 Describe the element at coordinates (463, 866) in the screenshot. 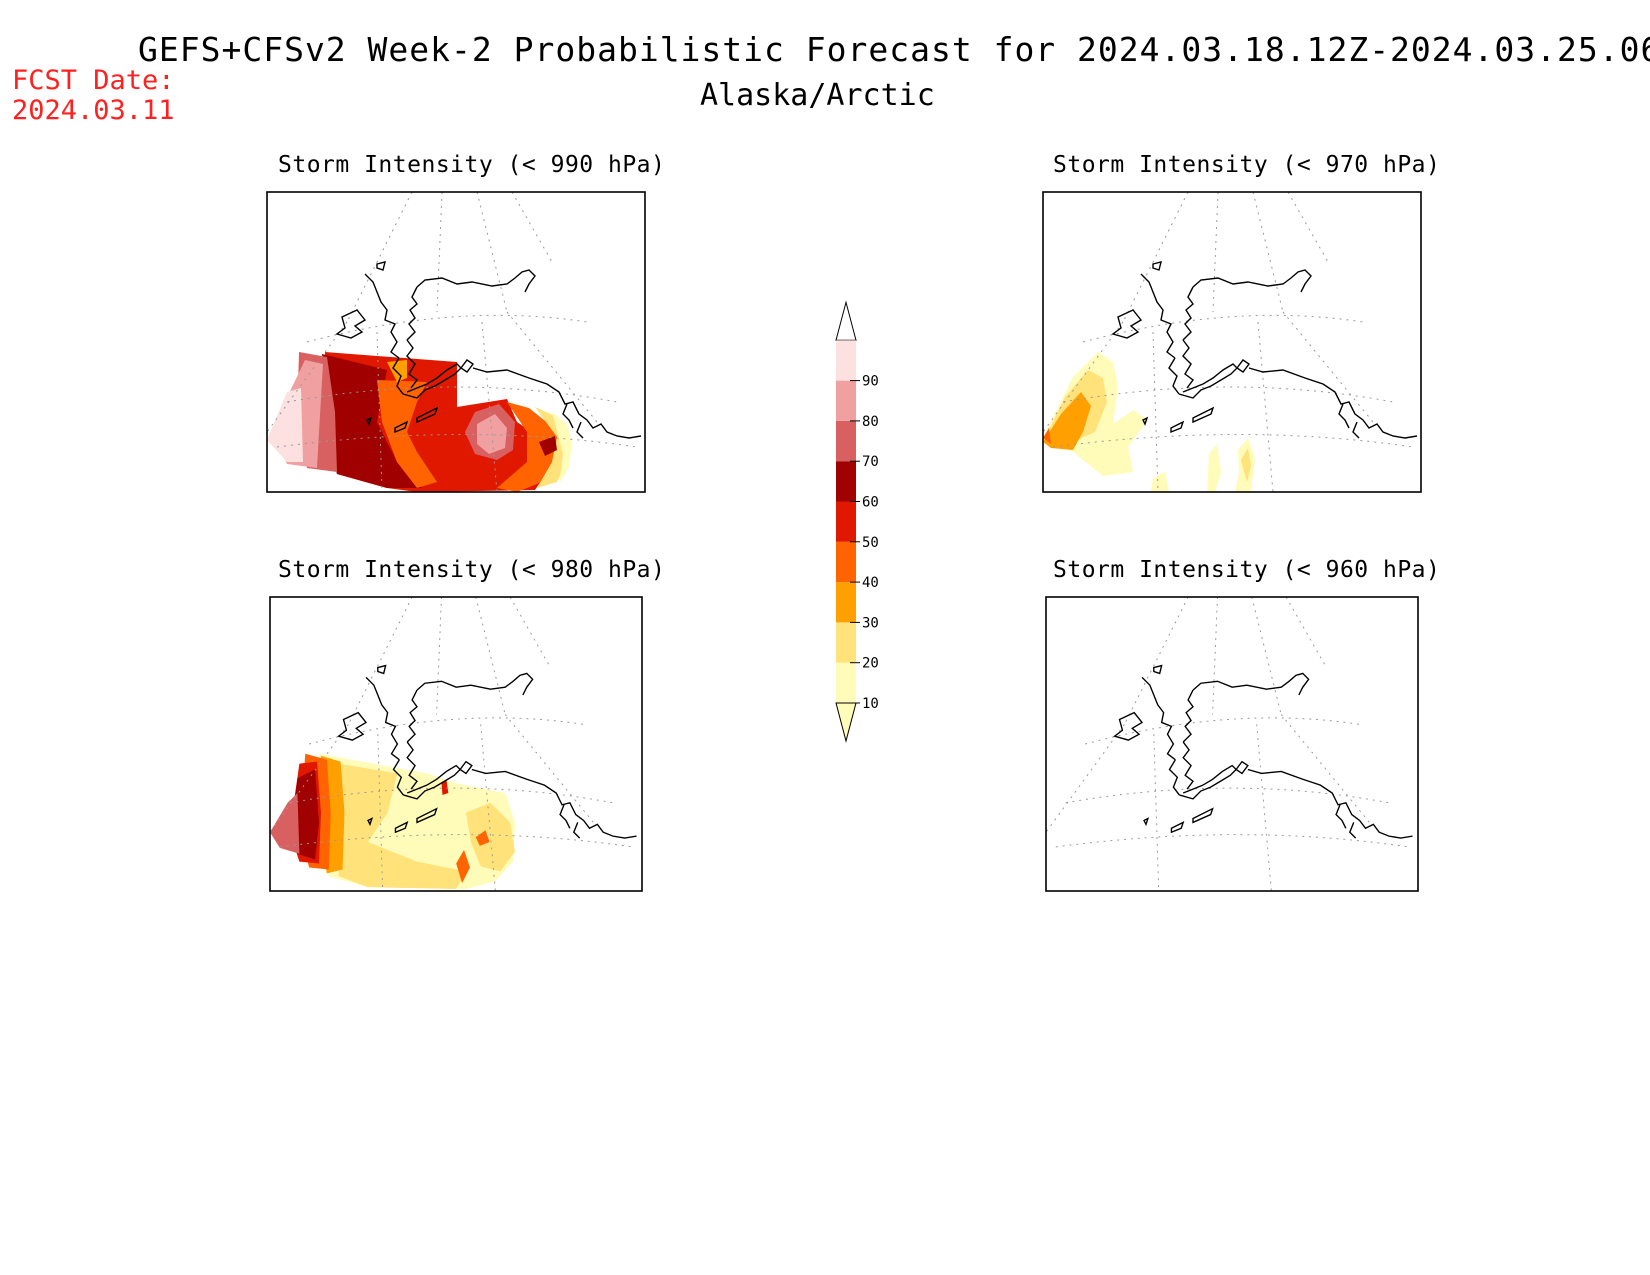

I see `shade-40-50b` at that location.